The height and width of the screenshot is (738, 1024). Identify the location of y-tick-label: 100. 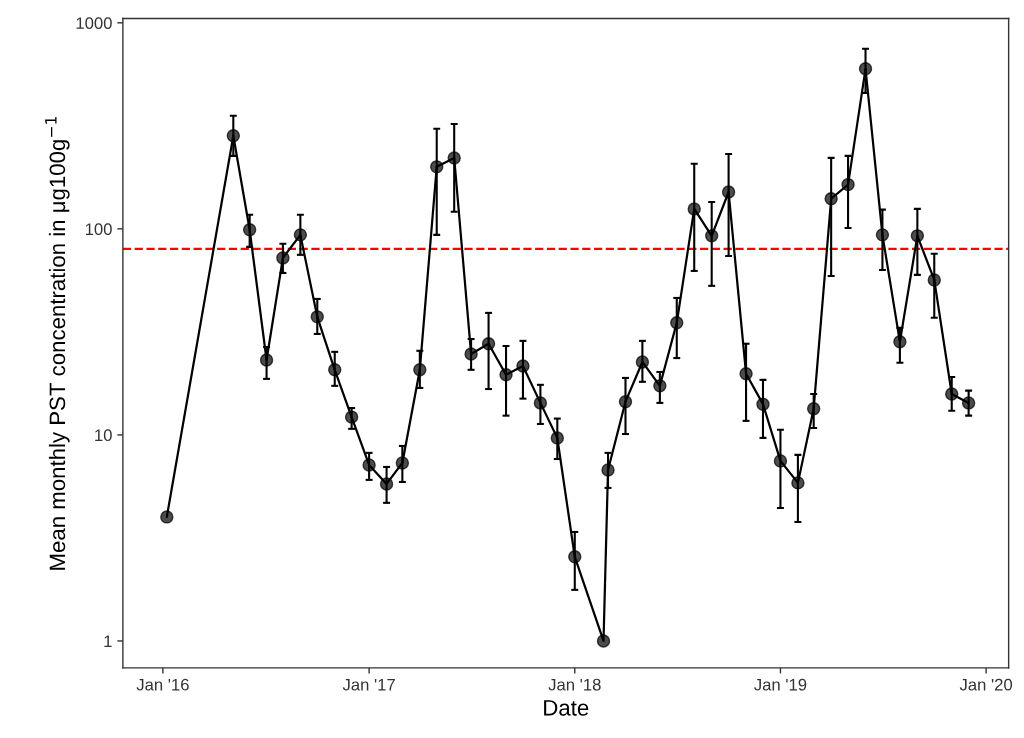
(98, 229).